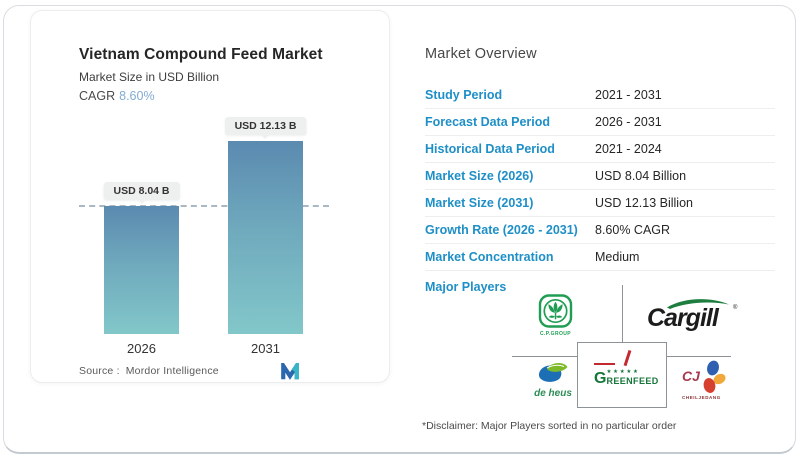 The width and height of the screenshot is (800, 459). I want to click on chart-subtitle: Market Size in USD Billion, so click(149, 77).